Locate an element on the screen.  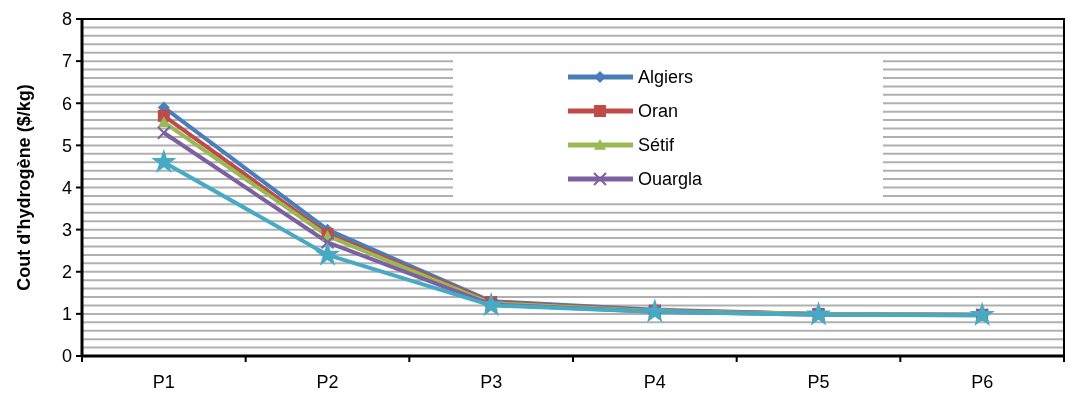
legend-label: Oran is located at coordinates (658, 111).